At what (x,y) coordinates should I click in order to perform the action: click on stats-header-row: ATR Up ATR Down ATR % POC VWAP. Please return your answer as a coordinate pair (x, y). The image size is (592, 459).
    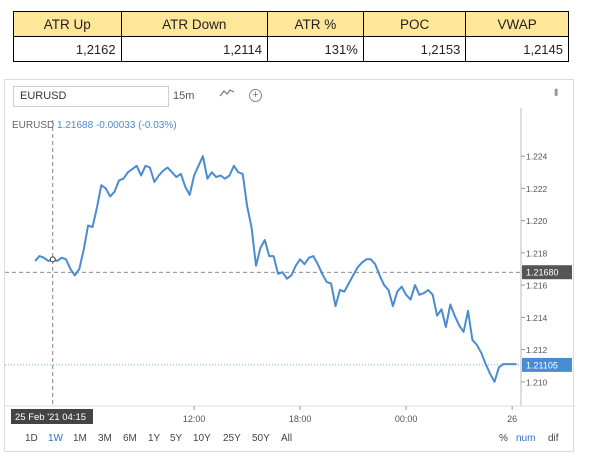
    Looking at the image, I should click on (291, 24).